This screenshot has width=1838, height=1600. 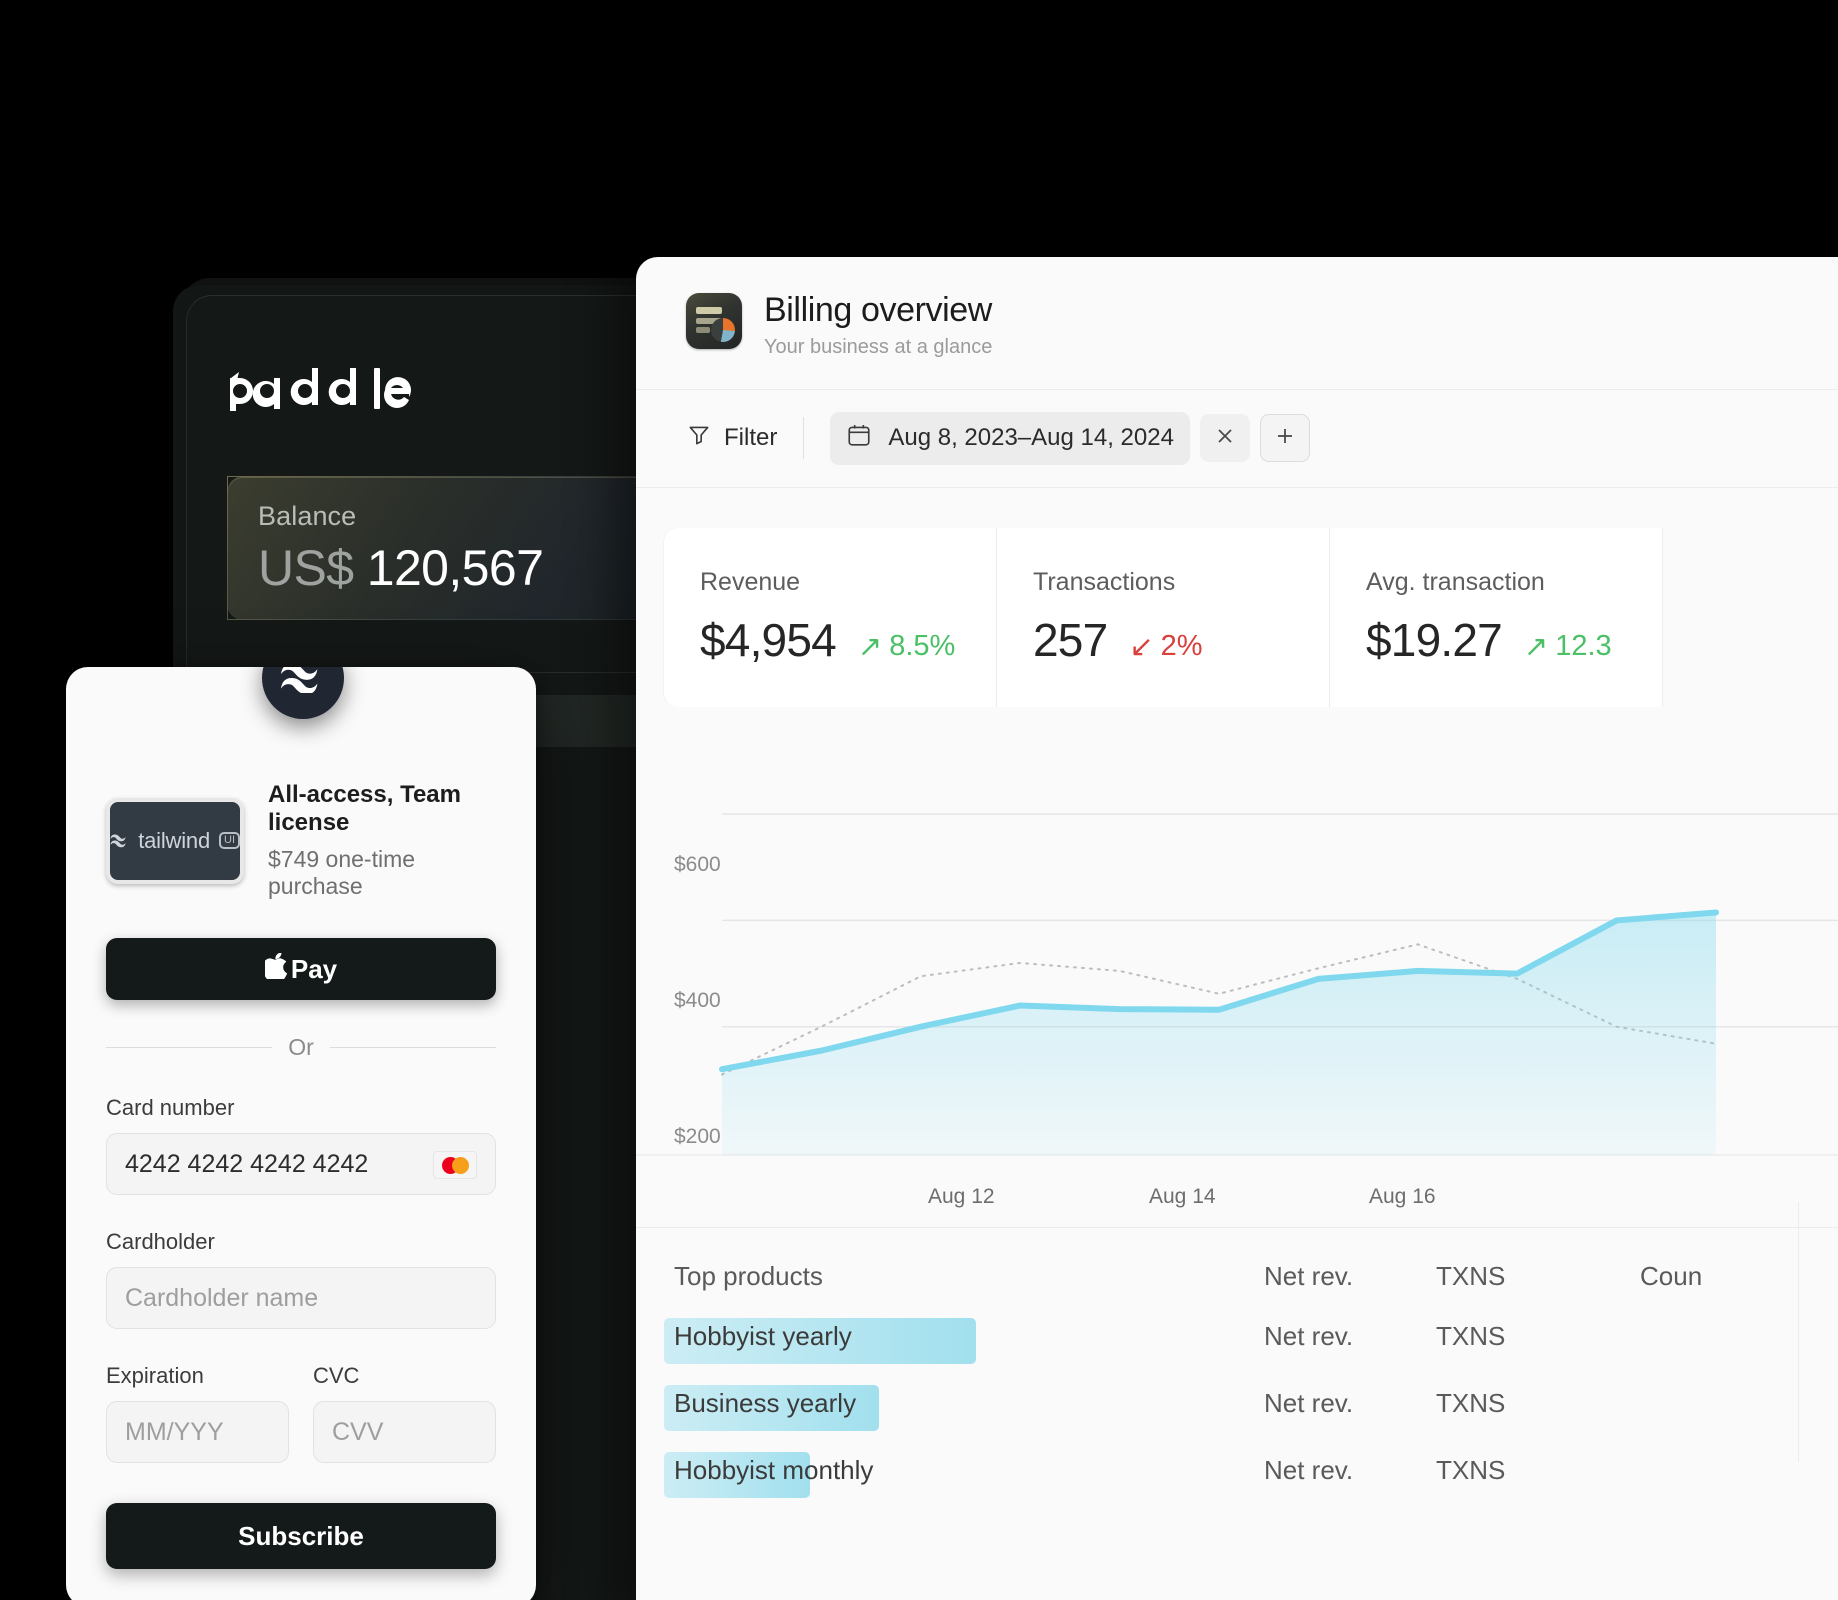 I want to click on toolbar-separator, so click(x=804, y=438).